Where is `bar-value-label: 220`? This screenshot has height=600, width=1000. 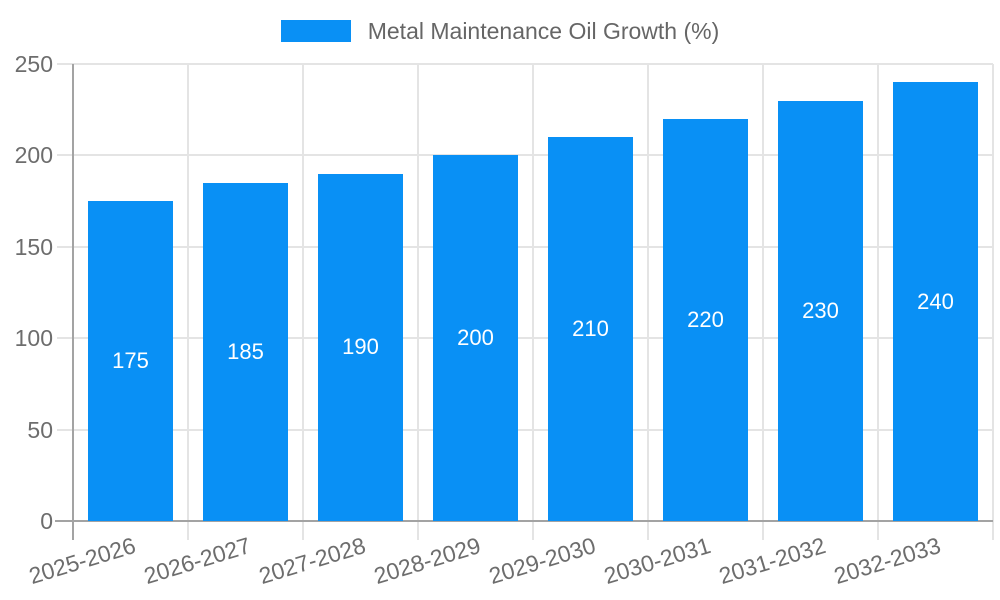
bar-value-label: 220 is located at coordinates (705, 319).